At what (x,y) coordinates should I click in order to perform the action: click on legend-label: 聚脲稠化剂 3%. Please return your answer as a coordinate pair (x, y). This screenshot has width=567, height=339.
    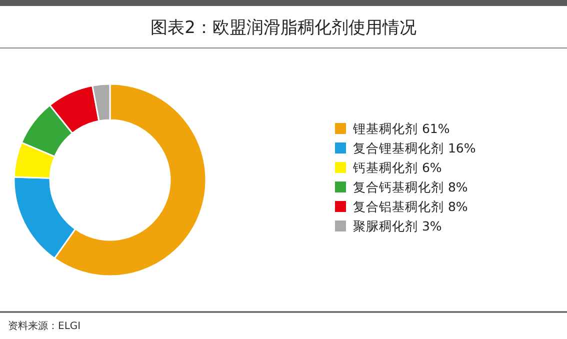
    Looking at the image, I should click on (397, 226).